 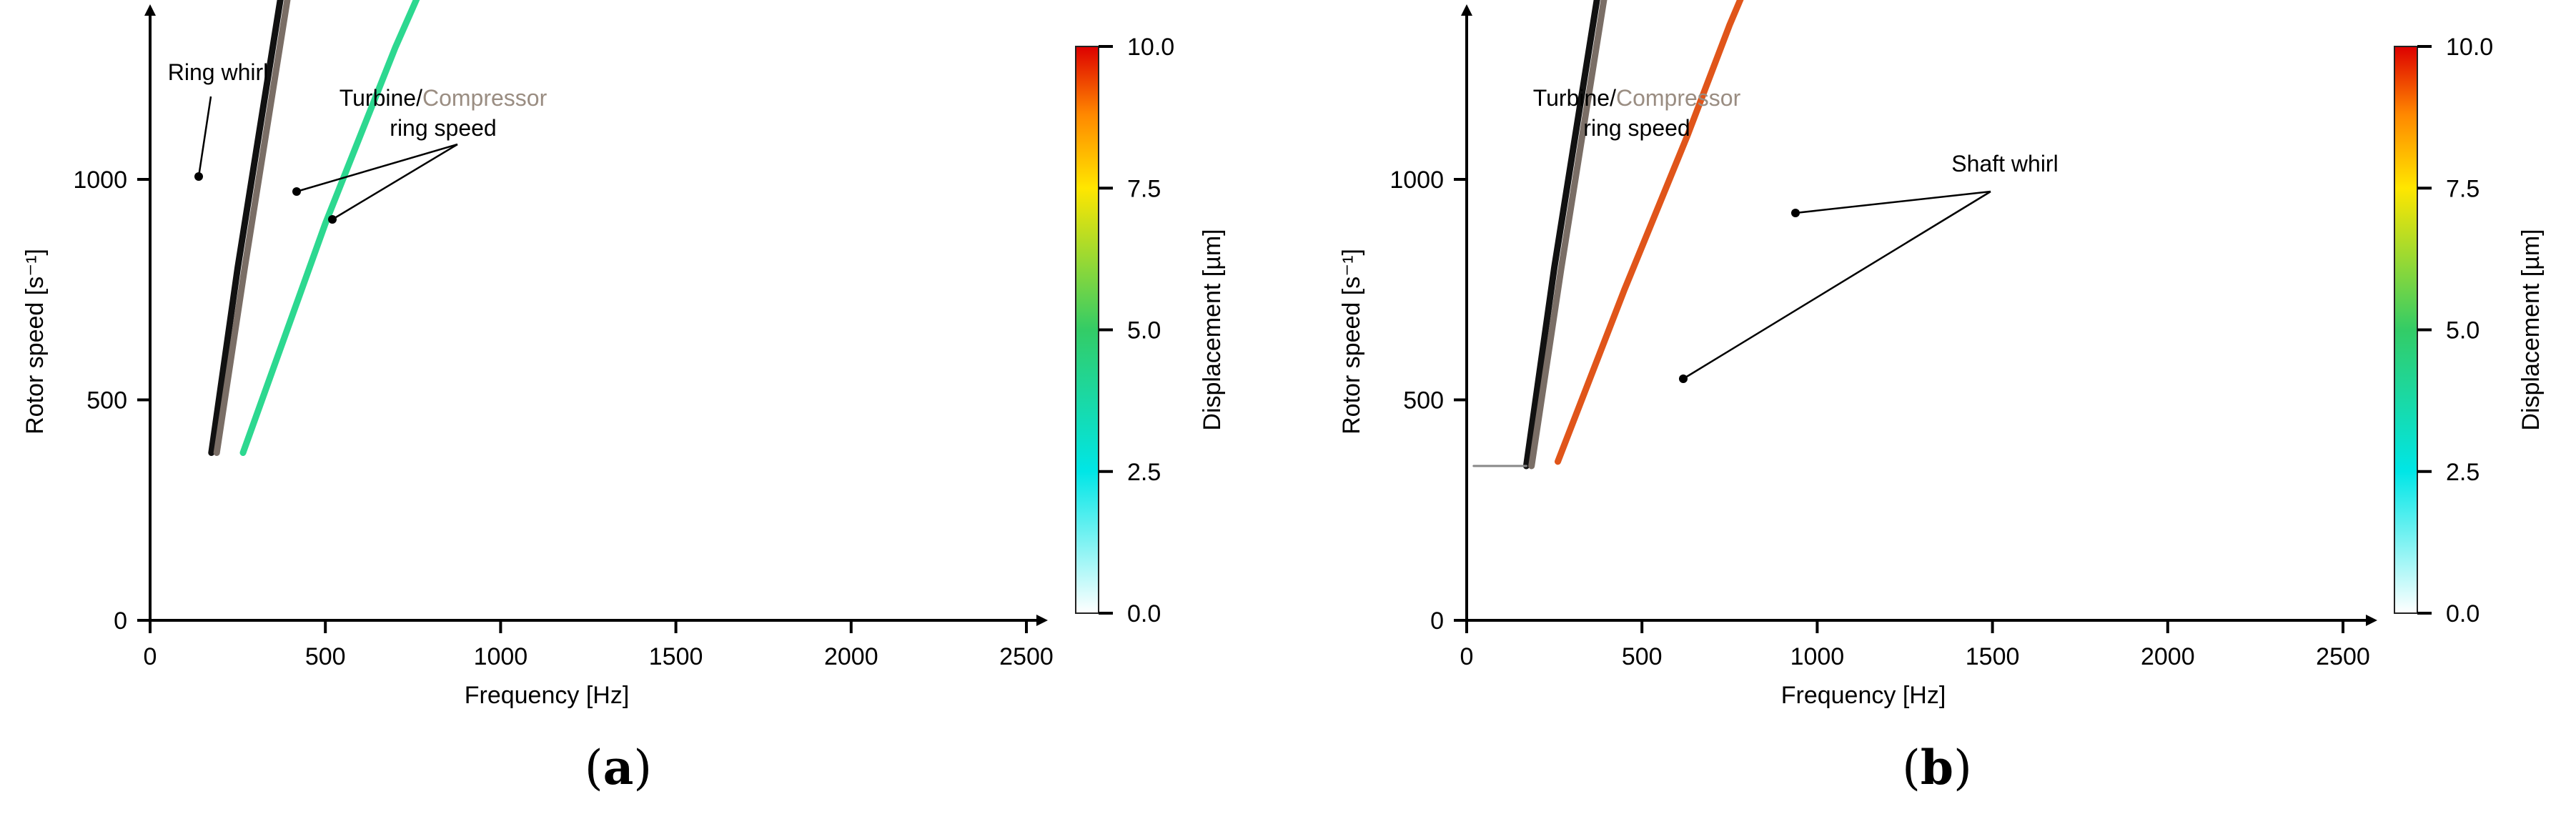 I want to click on caption-b: (b), so click(x=1937, y=767).